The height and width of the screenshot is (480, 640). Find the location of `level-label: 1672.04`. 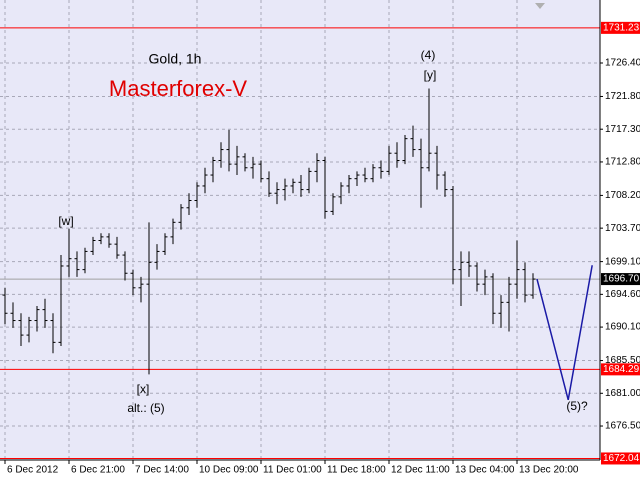

level-label: 1672.04 is located at coordinates (621, 458).